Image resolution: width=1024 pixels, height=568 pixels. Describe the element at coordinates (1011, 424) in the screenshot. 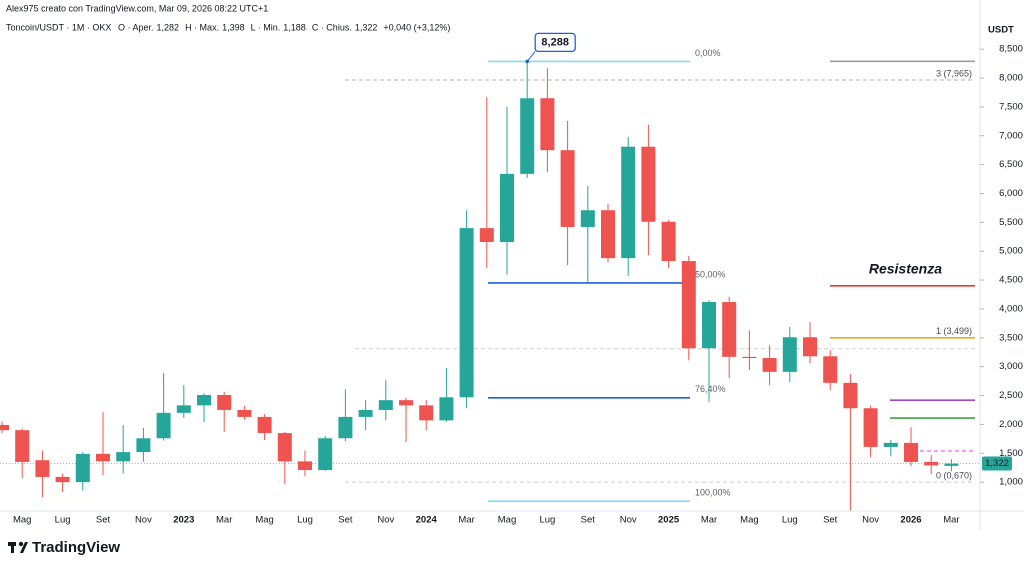

I see `y-tick-label: 2,000` at that location.